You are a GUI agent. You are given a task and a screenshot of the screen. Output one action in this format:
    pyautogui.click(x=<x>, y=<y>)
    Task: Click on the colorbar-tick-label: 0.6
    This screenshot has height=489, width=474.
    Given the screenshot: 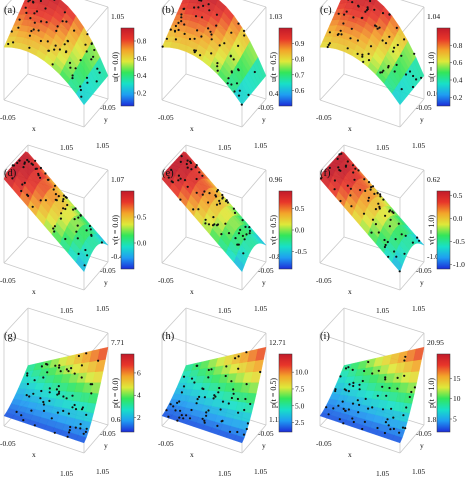 What is the action you would take?
    pyautogui.click(x=300, y=90)
    